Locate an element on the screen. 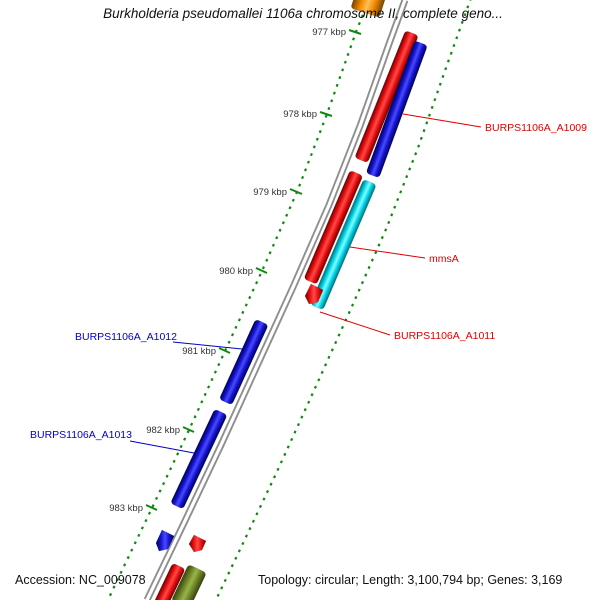  tick-label-982: 982 kbp is located at coordinates (163, 430).